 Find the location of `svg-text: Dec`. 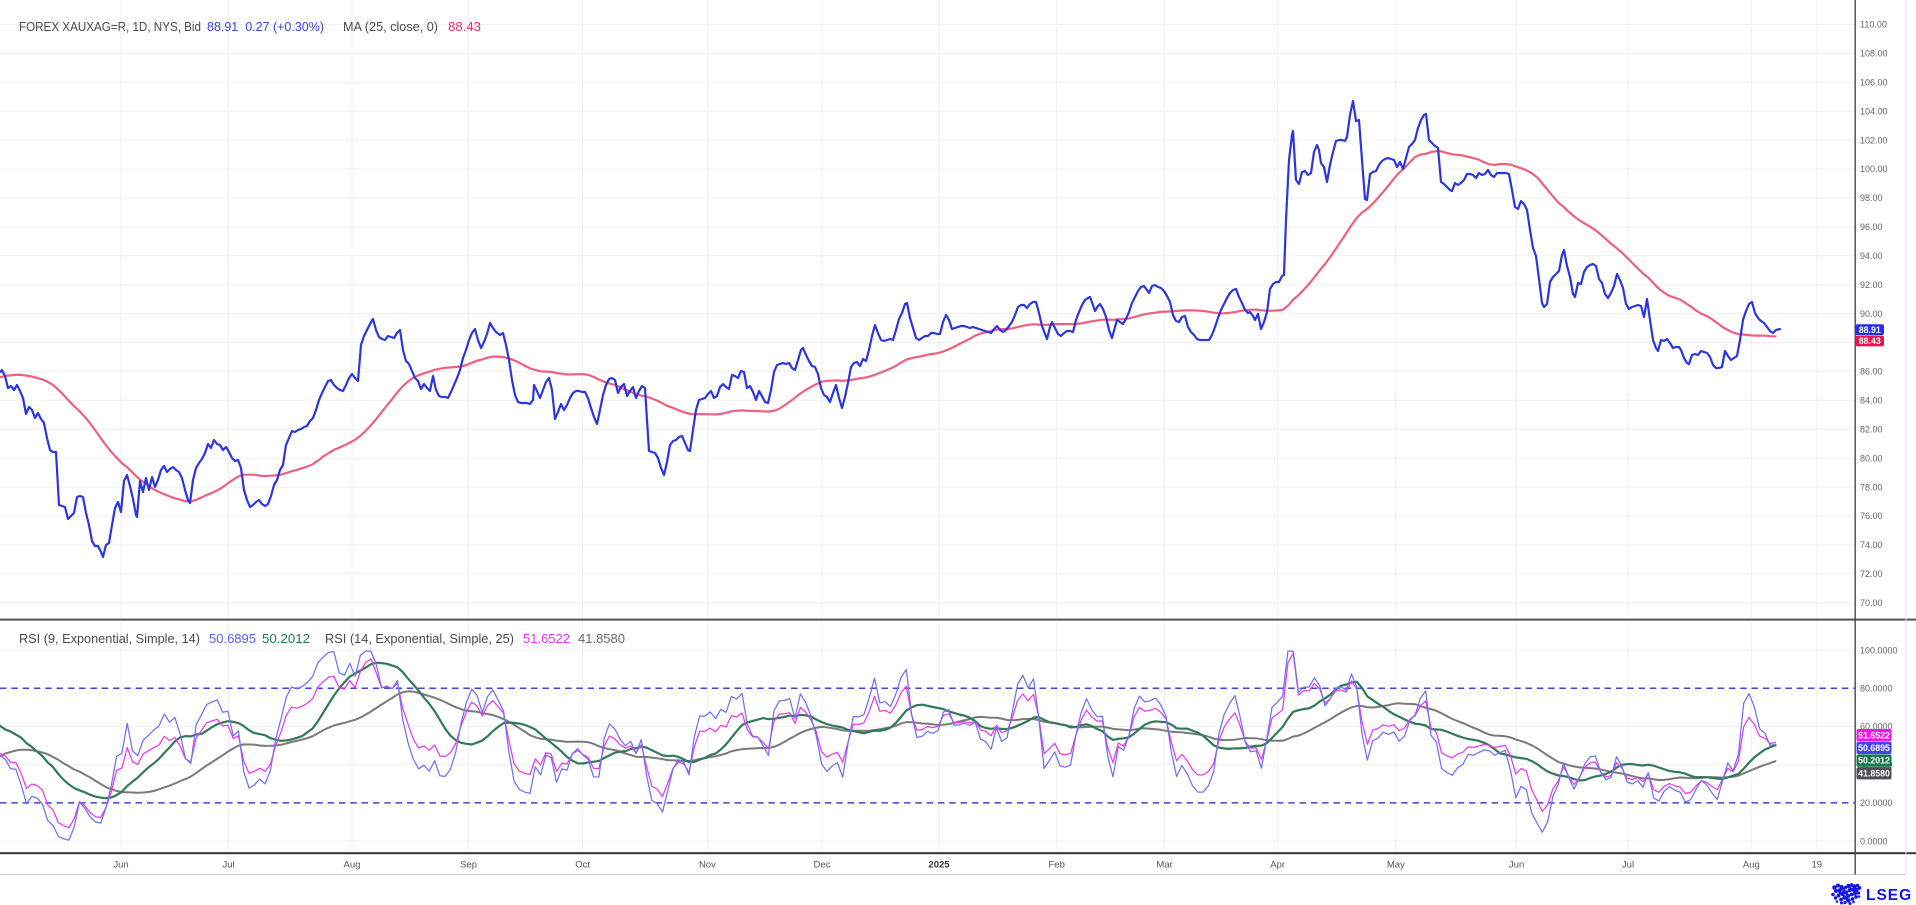

svg-text: Dec is located at coordinates (822, 865).